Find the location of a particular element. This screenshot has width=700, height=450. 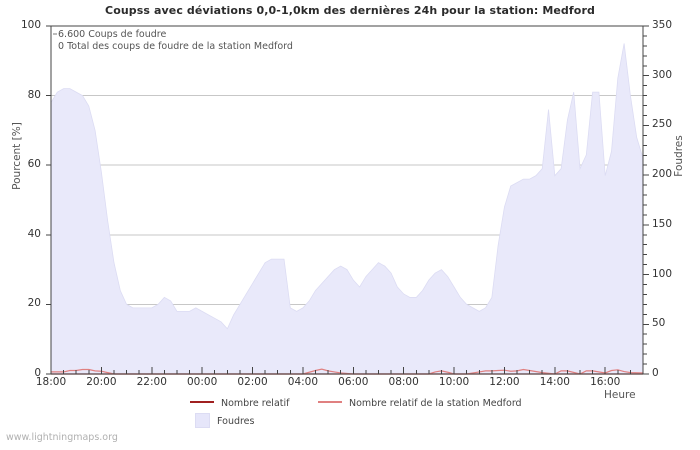

legend-line-swatch-relative is located at coordinates (202, 401).